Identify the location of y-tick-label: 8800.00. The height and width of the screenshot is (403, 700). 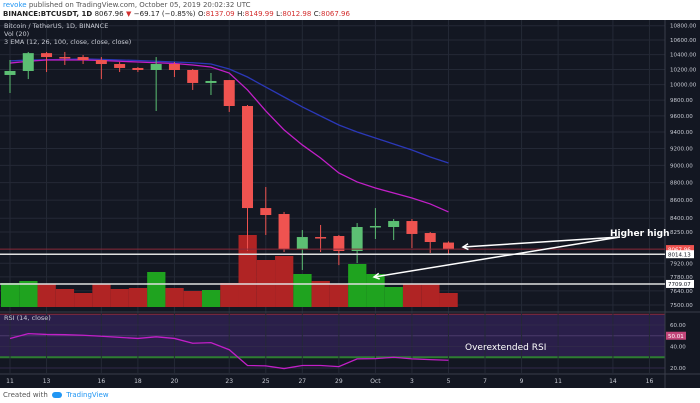
(681, 184).